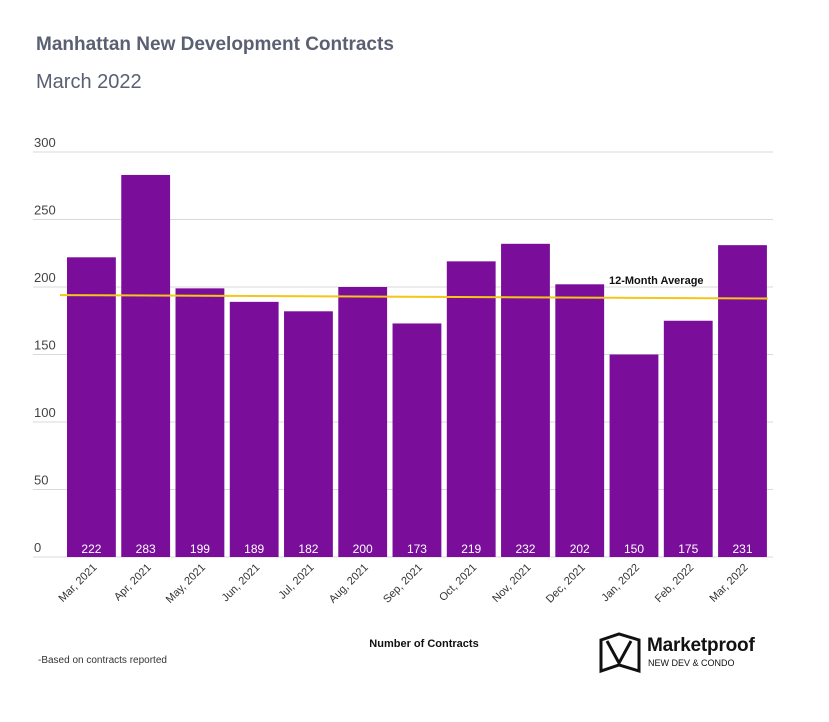 This screenshot has height=722, width=829. Describe the element at coordinates (45, 142) in the screenshot. I see `y-tick-label: 300` at that location.